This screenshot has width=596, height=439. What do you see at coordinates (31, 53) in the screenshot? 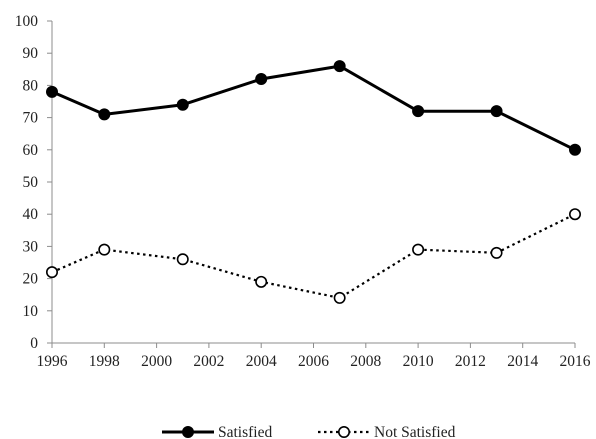
I see `y-tick-label: 90` at bounding box center [31, 53].